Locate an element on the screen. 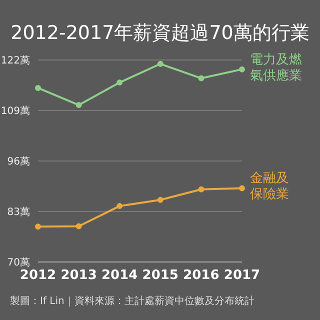  chart-title: 2012-2017年薪資超過70萬的行業 is located at coordinates (160, 33).